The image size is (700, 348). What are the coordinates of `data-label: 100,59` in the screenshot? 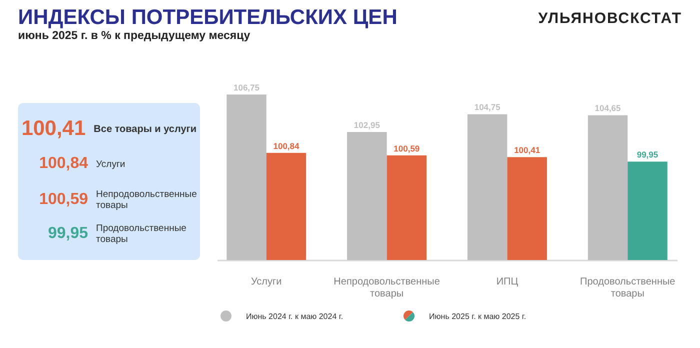 It's located at (407, 148).